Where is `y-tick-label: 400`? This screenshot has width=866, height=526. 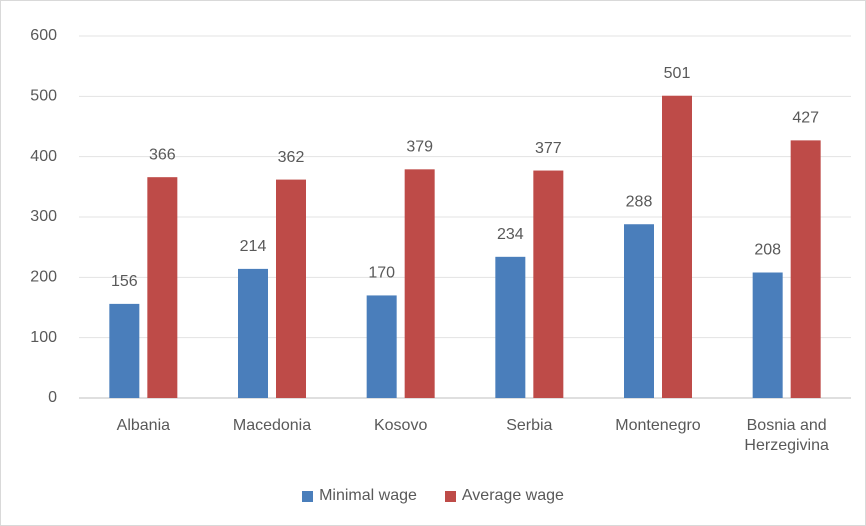
y-tick-label: 400 is located at coordinates (43, 156).